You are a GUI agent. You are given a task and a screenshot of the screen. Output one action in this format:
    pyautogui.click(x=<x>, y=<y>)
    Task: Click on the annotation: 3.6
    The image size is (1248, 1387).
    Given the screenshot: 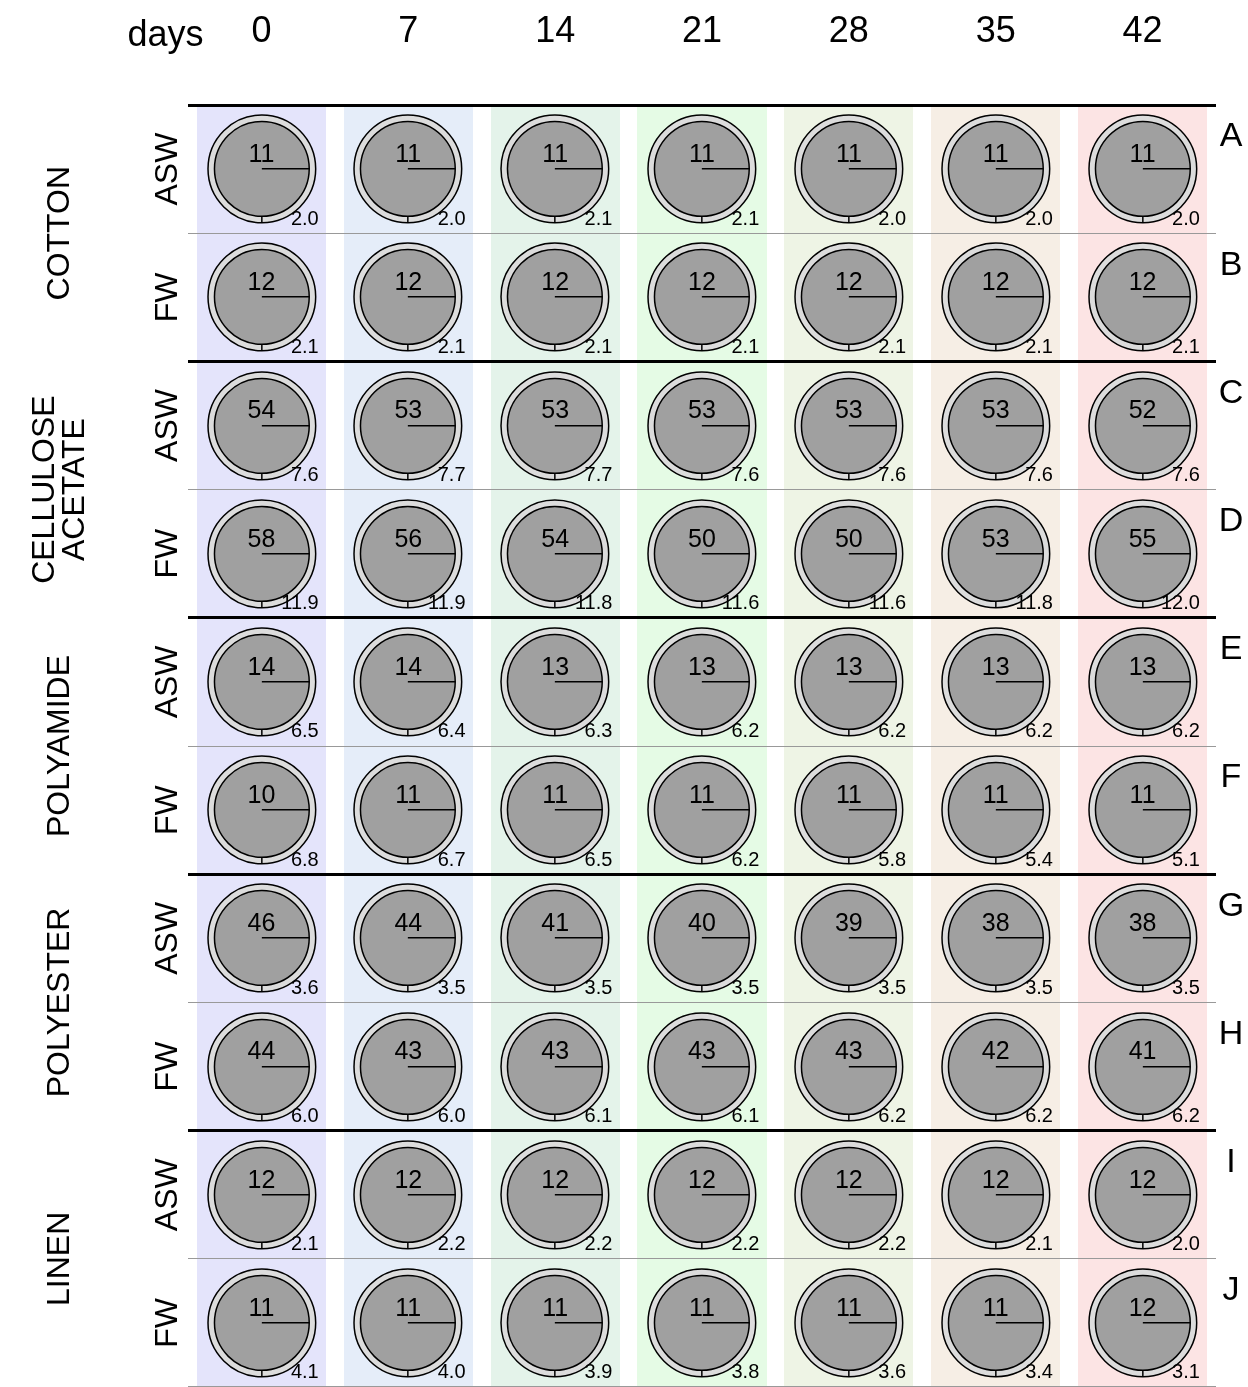 What is the action you would take?
    pyautogui.click(x=892, y=1371)
    